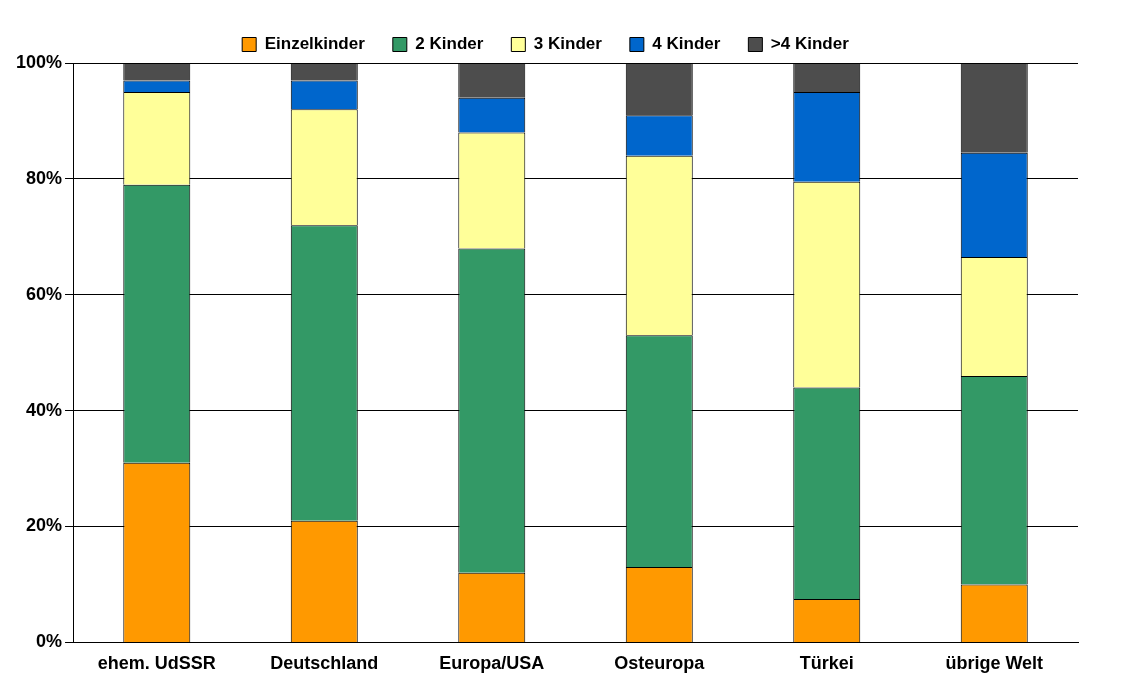  I want to click on legend-label: 4 Kinder, so click(686, 44).